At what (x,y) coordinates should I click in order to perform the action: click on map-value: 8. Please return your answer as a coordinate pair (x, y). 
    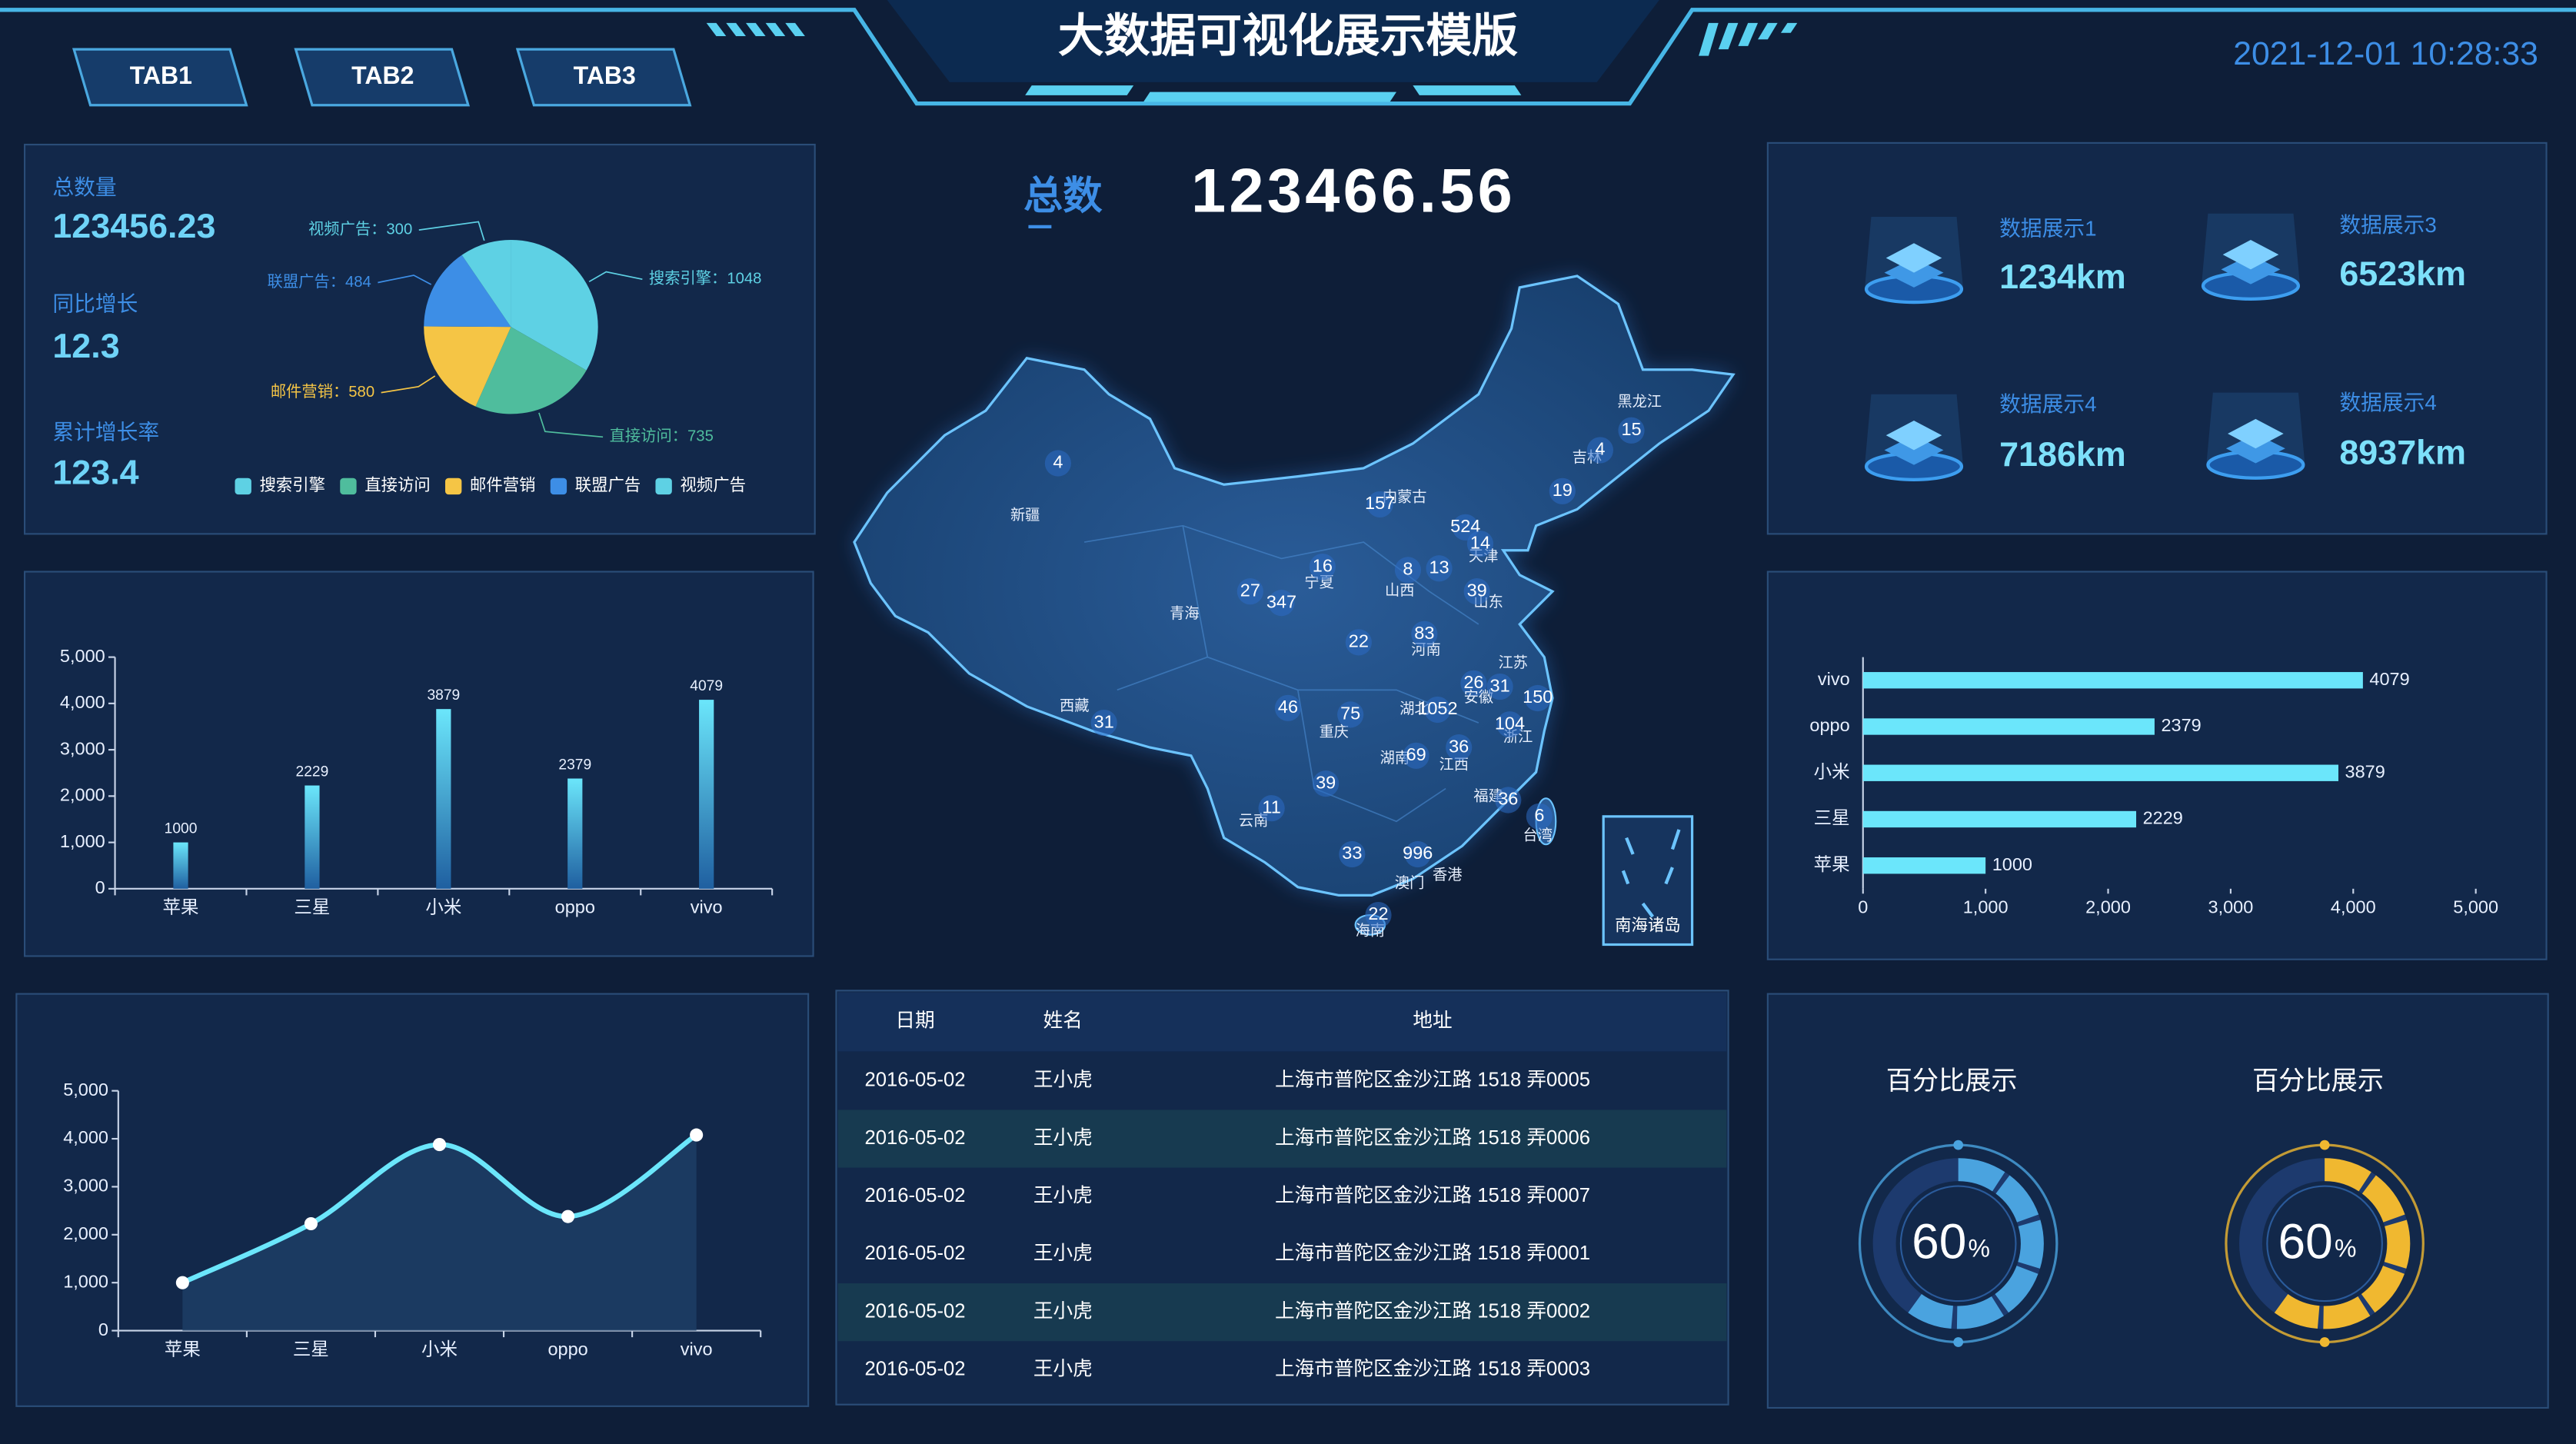
    Looking at the image, I should click on (1408, 569).